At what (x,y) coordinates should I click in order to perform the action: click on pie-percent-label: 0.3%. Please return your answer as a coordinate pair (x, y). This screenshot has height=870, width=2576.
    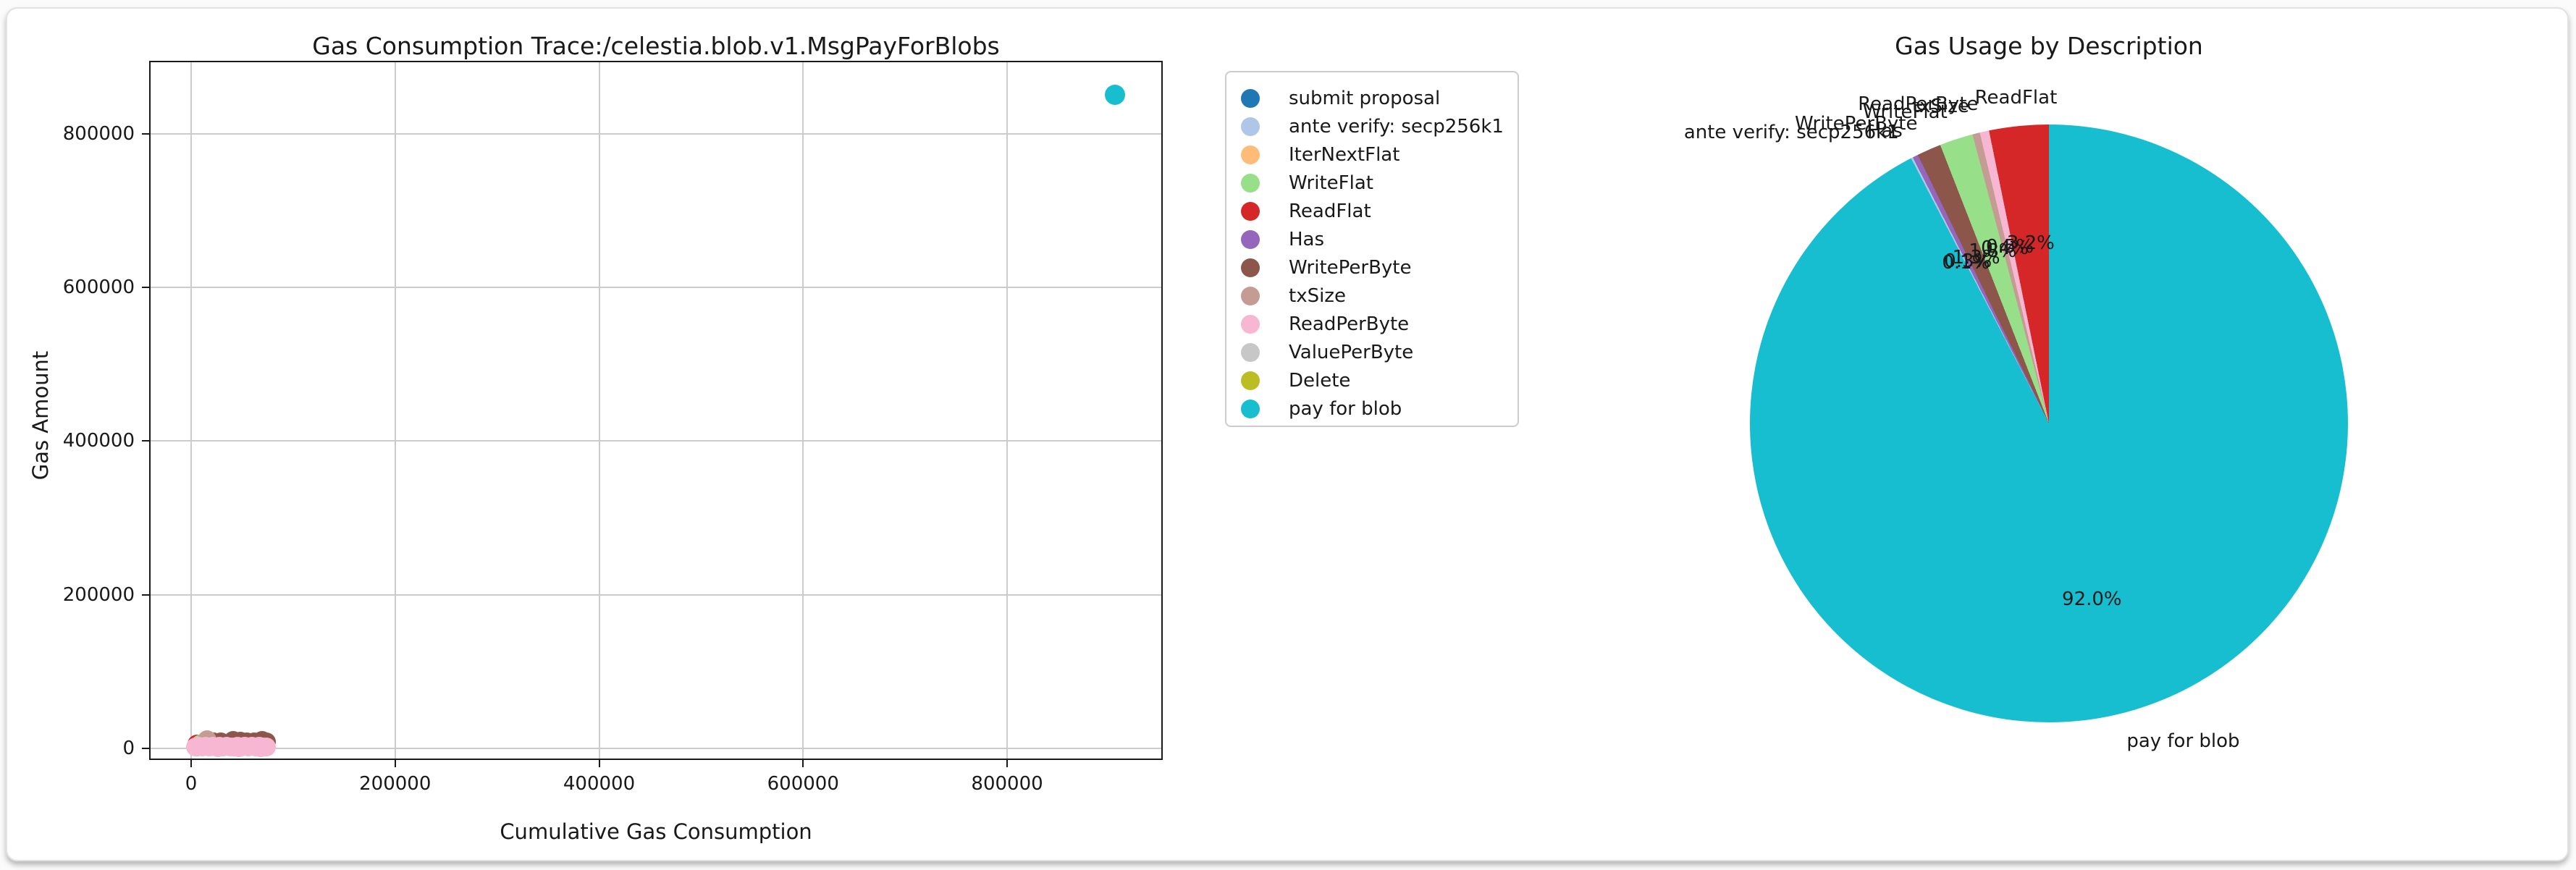
    Looking at the image, I should click on (1968, 261).